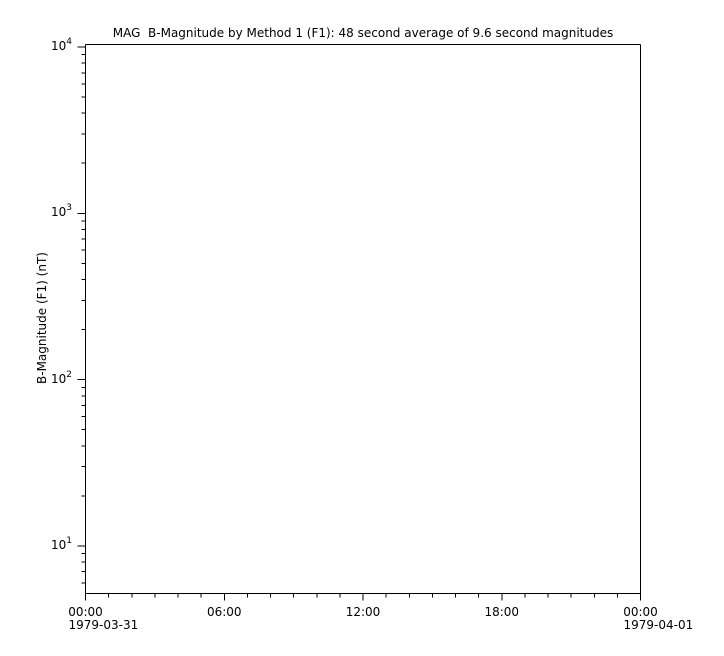 This screenshot has width=724, height=656. Describe the element at coordinates (69, 208) in the screenshot. I see `y-tick-label-exponent: 3` at that location.